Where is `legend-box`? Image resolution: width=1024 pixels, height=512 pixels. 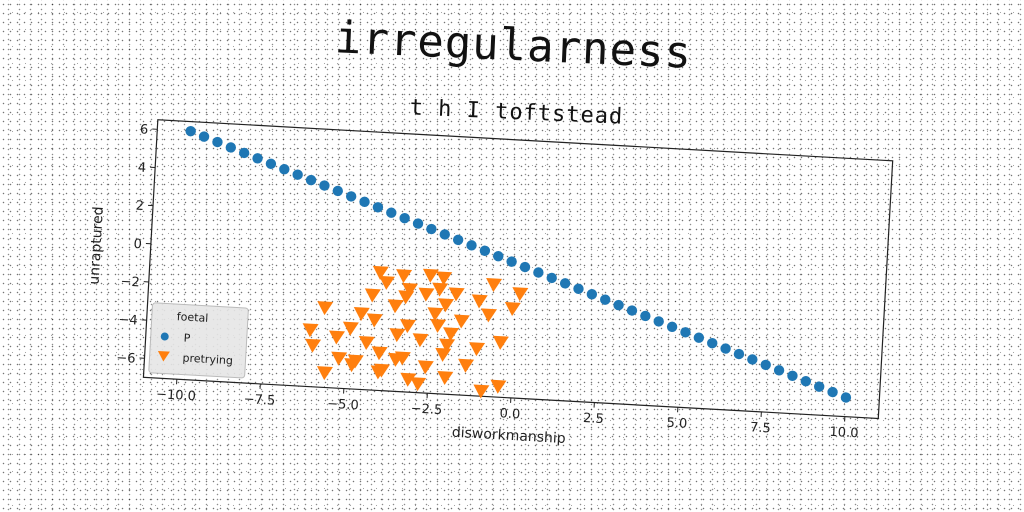
legend-box is located at coordinates (198, 340).